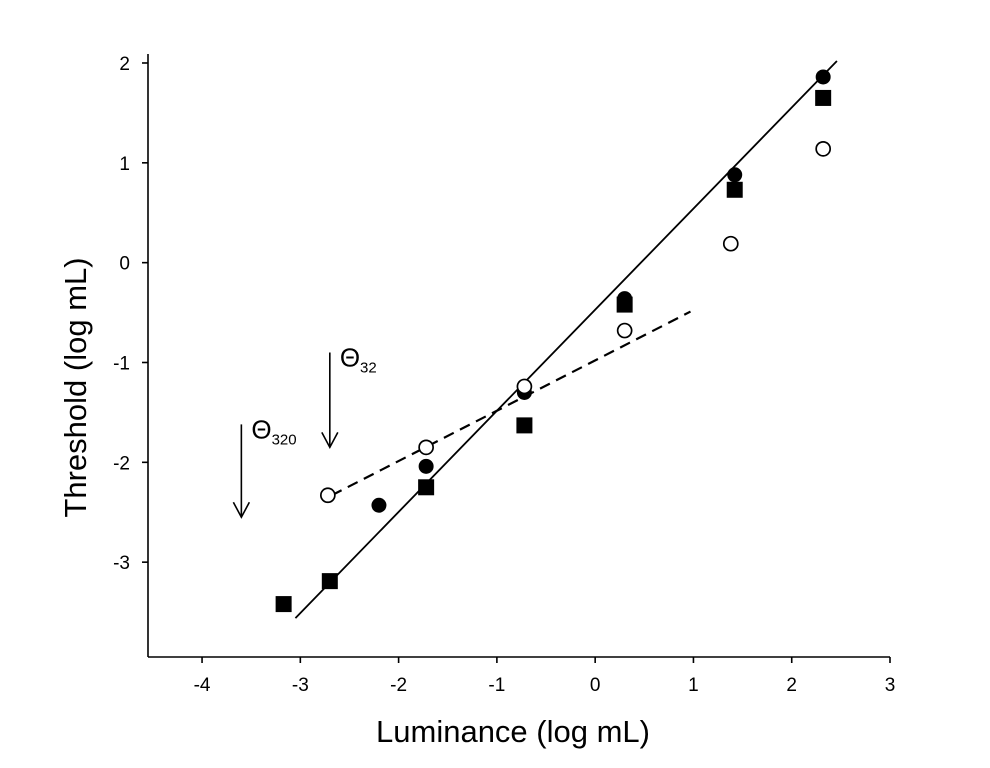  Describe the element at coordinates (124, 164) in the screenshot. I see `y-tick-label: 1` at that location.